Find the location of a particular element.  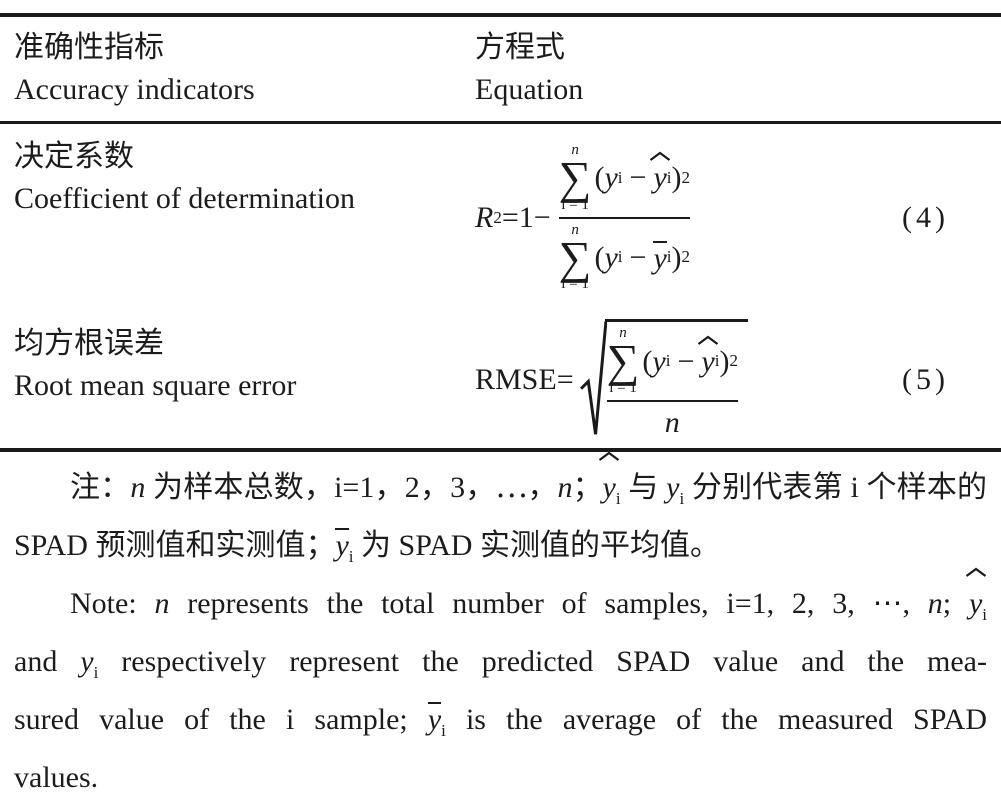

note-en-line4: values. is located at coordinates (56, 777).